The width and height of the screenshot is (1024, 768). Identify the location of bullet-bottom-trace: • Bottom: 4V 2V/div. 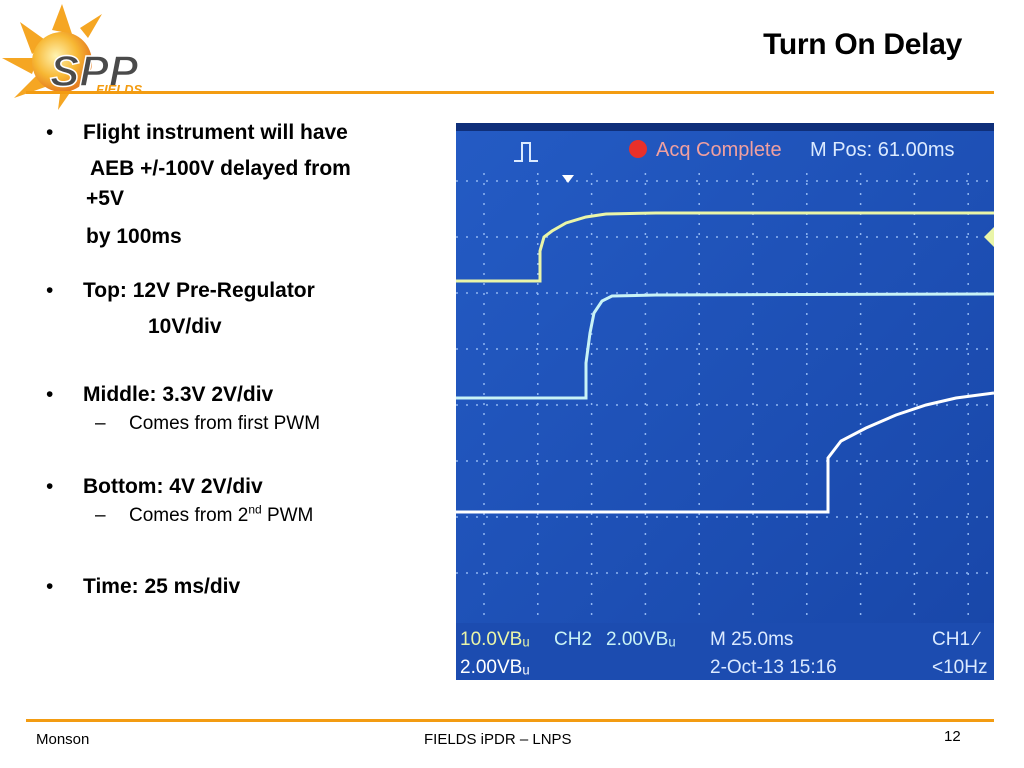
(236, 487).